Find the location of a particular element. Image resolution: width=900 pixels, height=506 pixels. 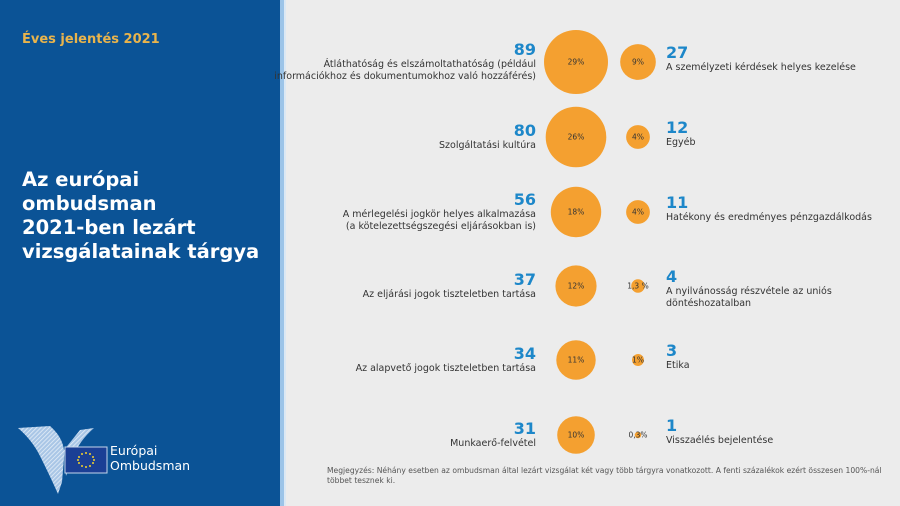

logo-line: Európai is located at coordinates (134, 450).